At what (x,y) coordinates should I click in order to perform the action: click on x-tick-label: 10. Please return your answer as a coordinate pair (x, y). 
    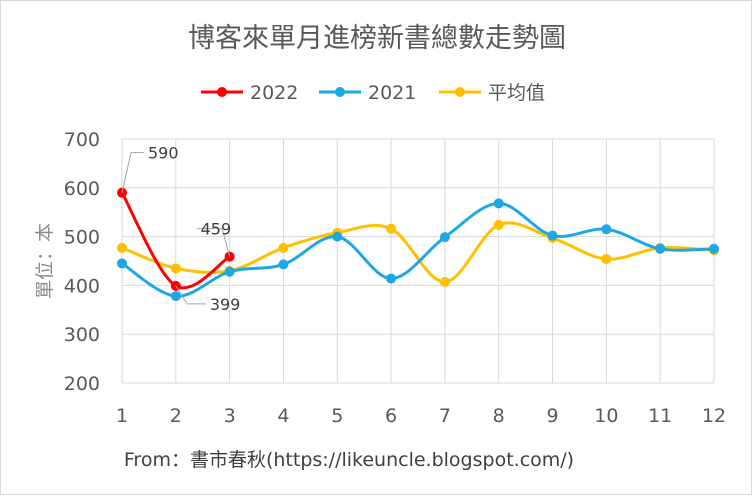
    Looking at the image, I should click on (606, 416).